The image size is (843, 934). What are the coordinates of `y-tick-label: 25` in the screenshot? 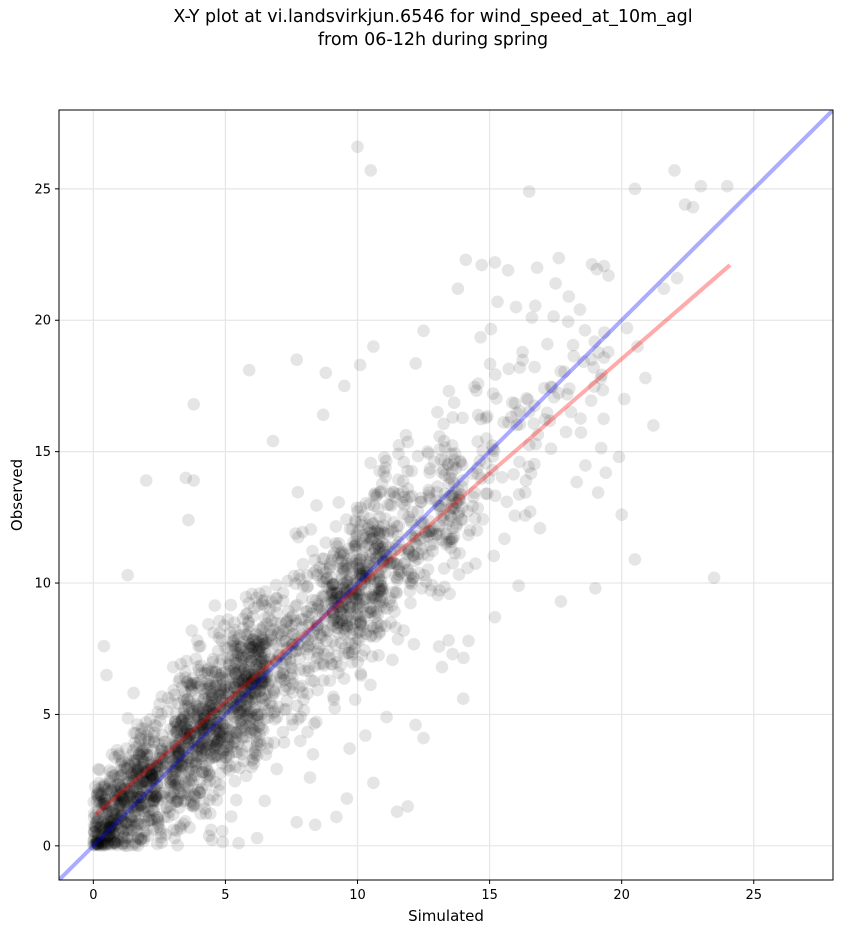 It's located at (42, 189).